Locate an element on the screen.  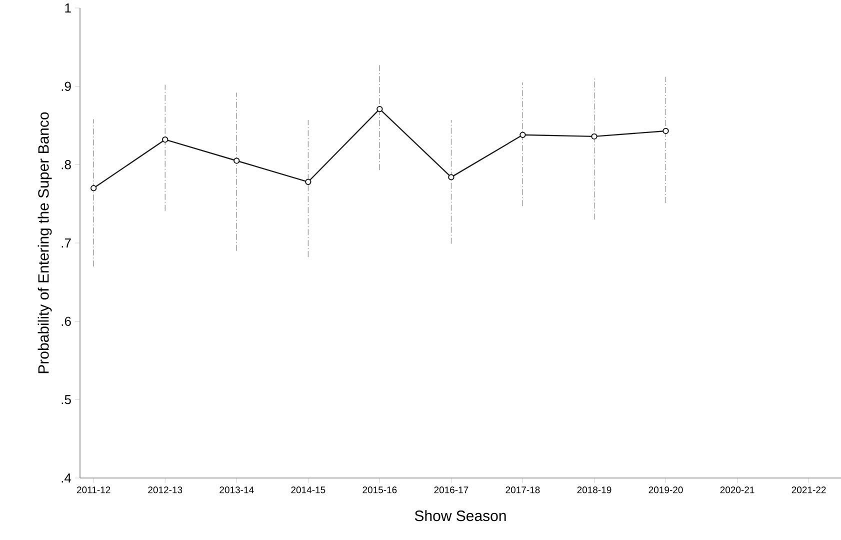
x-tick-label: 2020-21 is located at coordinates (737, 490).